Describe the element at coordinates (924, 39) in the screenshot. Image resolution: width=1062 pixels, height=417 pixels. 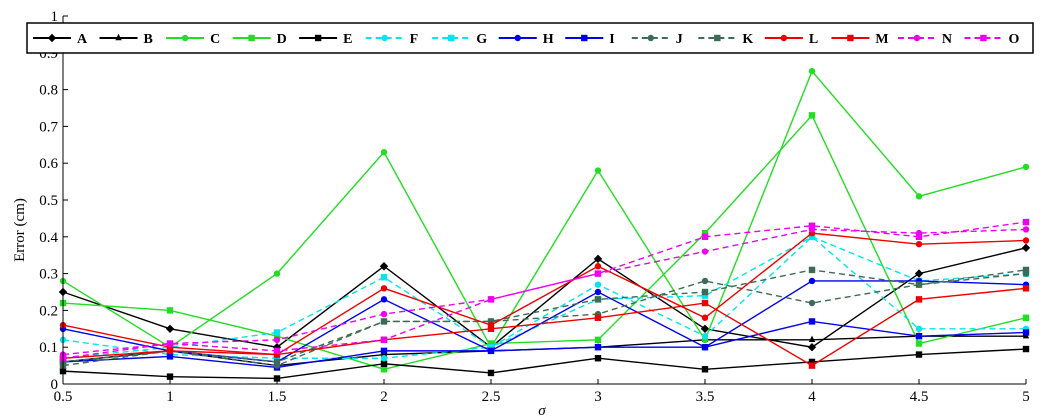
I see `legend-entry-N: N` at that location.